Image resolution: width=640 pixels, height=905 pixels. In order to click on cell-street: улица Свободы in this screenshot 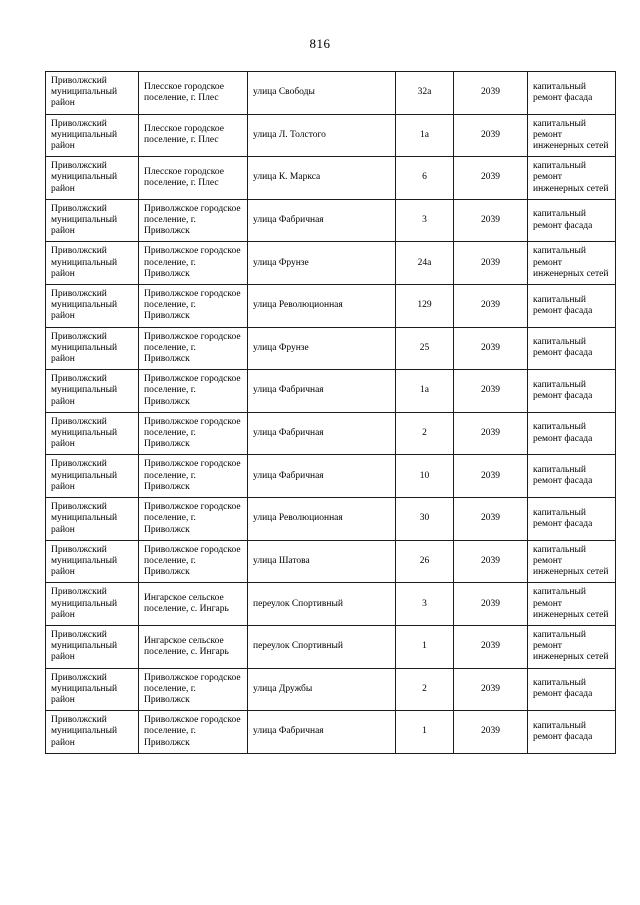, I will do `click(321, 93)`.